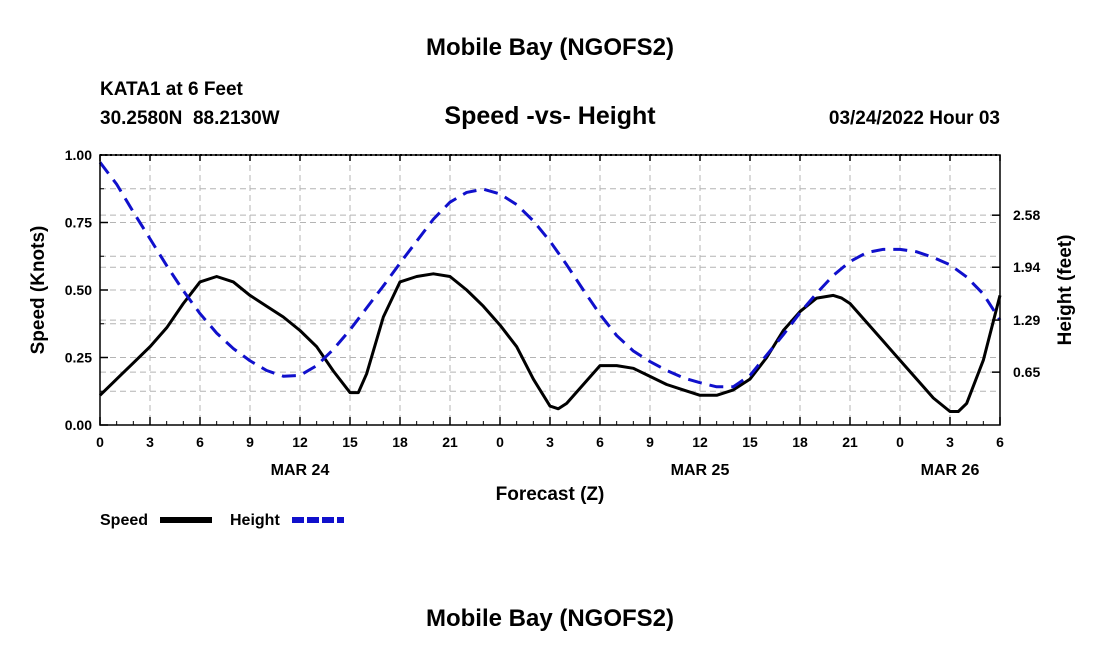  Describe the element at coordinates (1026, 267) in the screenshot. I see `y2-tick-label: 1.94` at that location.